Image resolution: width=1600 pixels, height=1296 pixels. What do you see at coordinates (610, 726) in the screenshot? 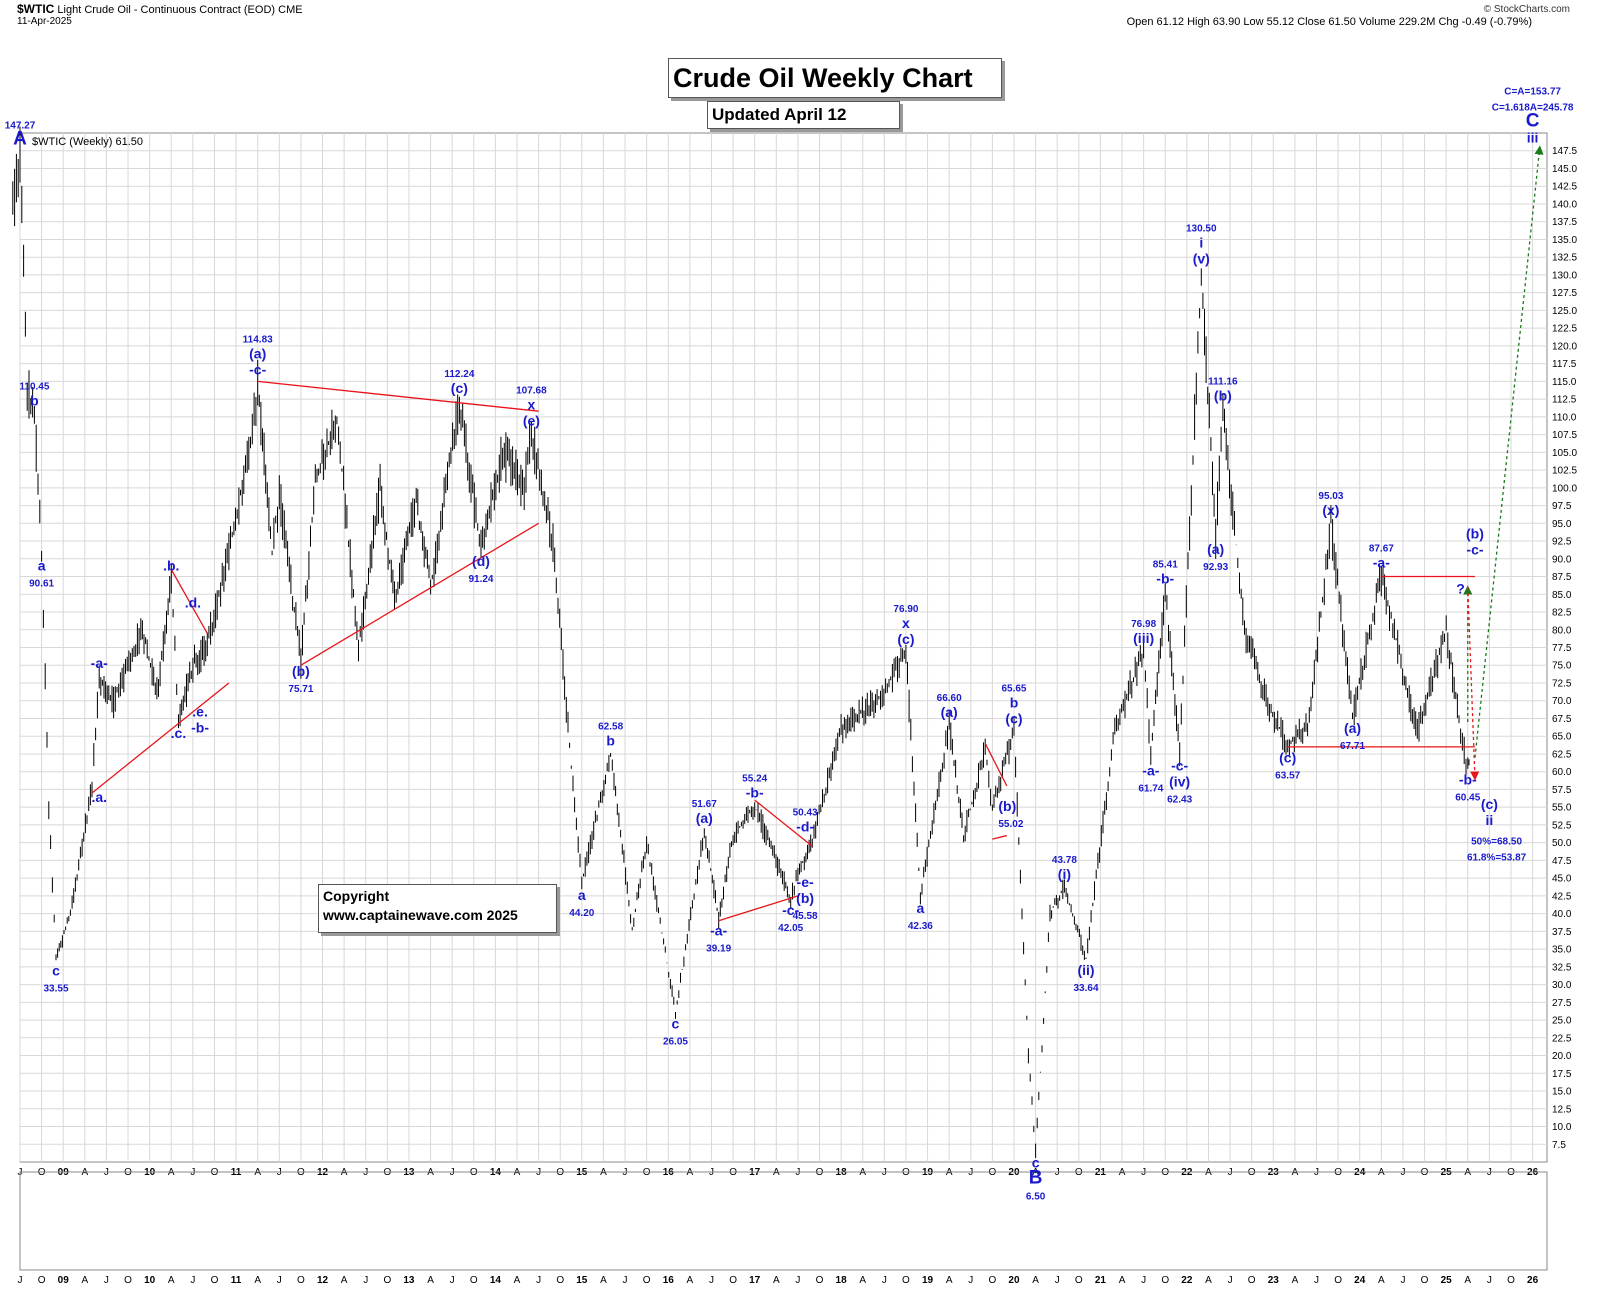
I see `wave-label: 62.58` at bounding box center [610, 726].